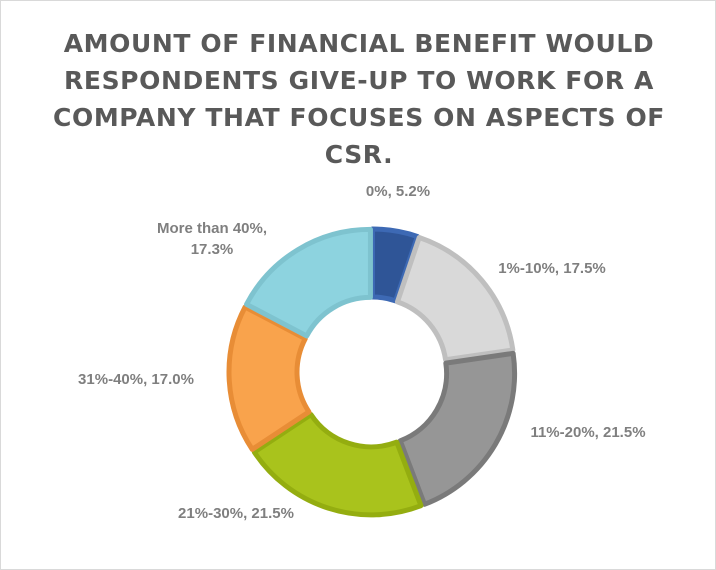  Describe the element at coordinates (212, 228) in the screenshot. I see `data-label-line: More than 40%,` at that location.